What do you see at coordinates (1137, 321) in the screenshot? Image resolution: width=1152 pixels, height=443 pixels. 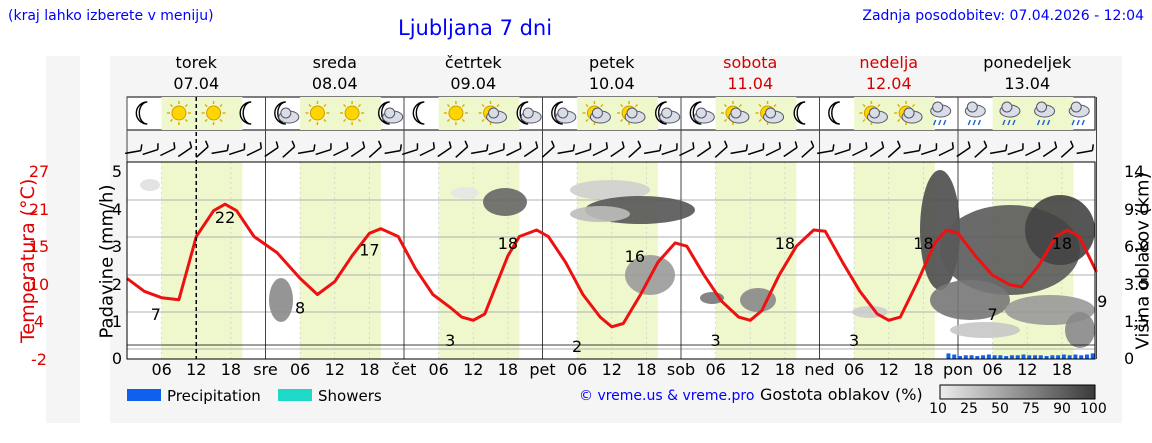 I see `cloud-height-tick: 1.5` at bounding box center [1137, 321].